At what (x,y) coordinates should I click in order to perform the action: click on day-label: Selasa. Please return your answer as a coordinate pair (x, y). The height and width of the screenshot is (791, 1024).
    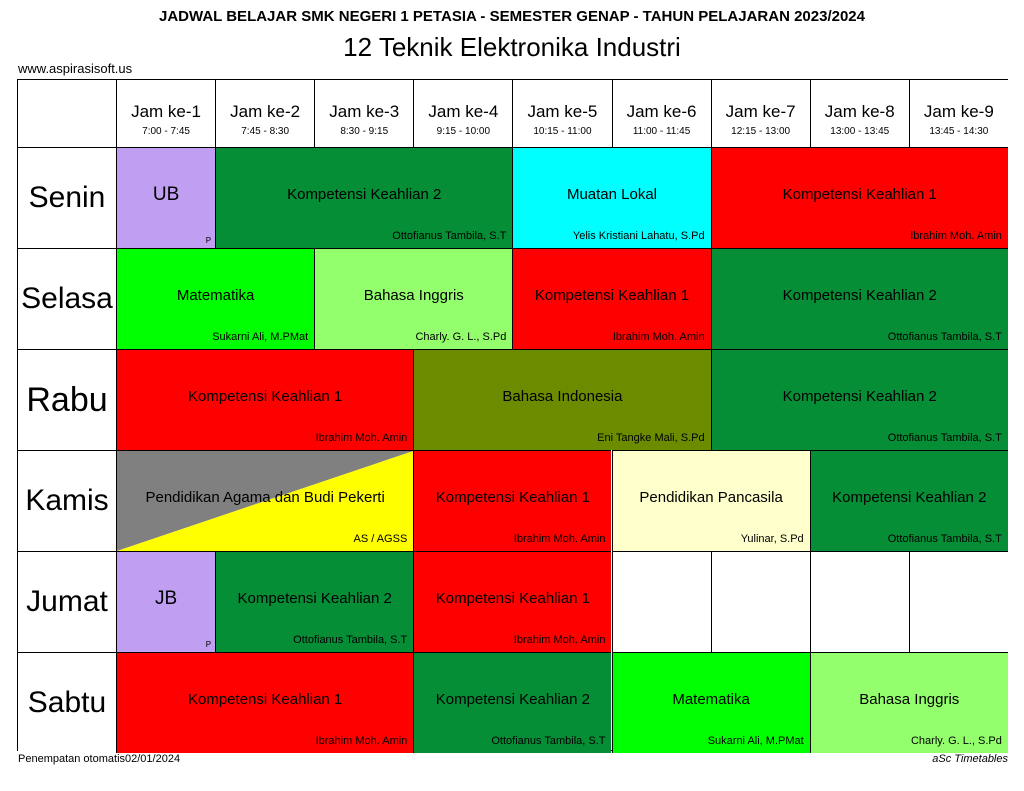
    Looking at the image, I should click on (67, 298).